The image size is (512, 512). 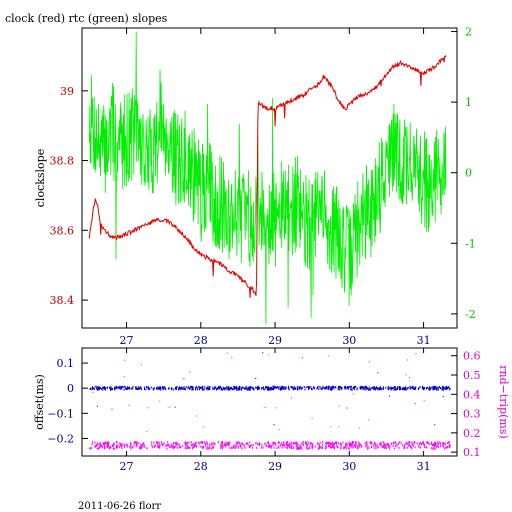 I want to click on top-y2-tick-label: 1, so click(x=468, y=102).